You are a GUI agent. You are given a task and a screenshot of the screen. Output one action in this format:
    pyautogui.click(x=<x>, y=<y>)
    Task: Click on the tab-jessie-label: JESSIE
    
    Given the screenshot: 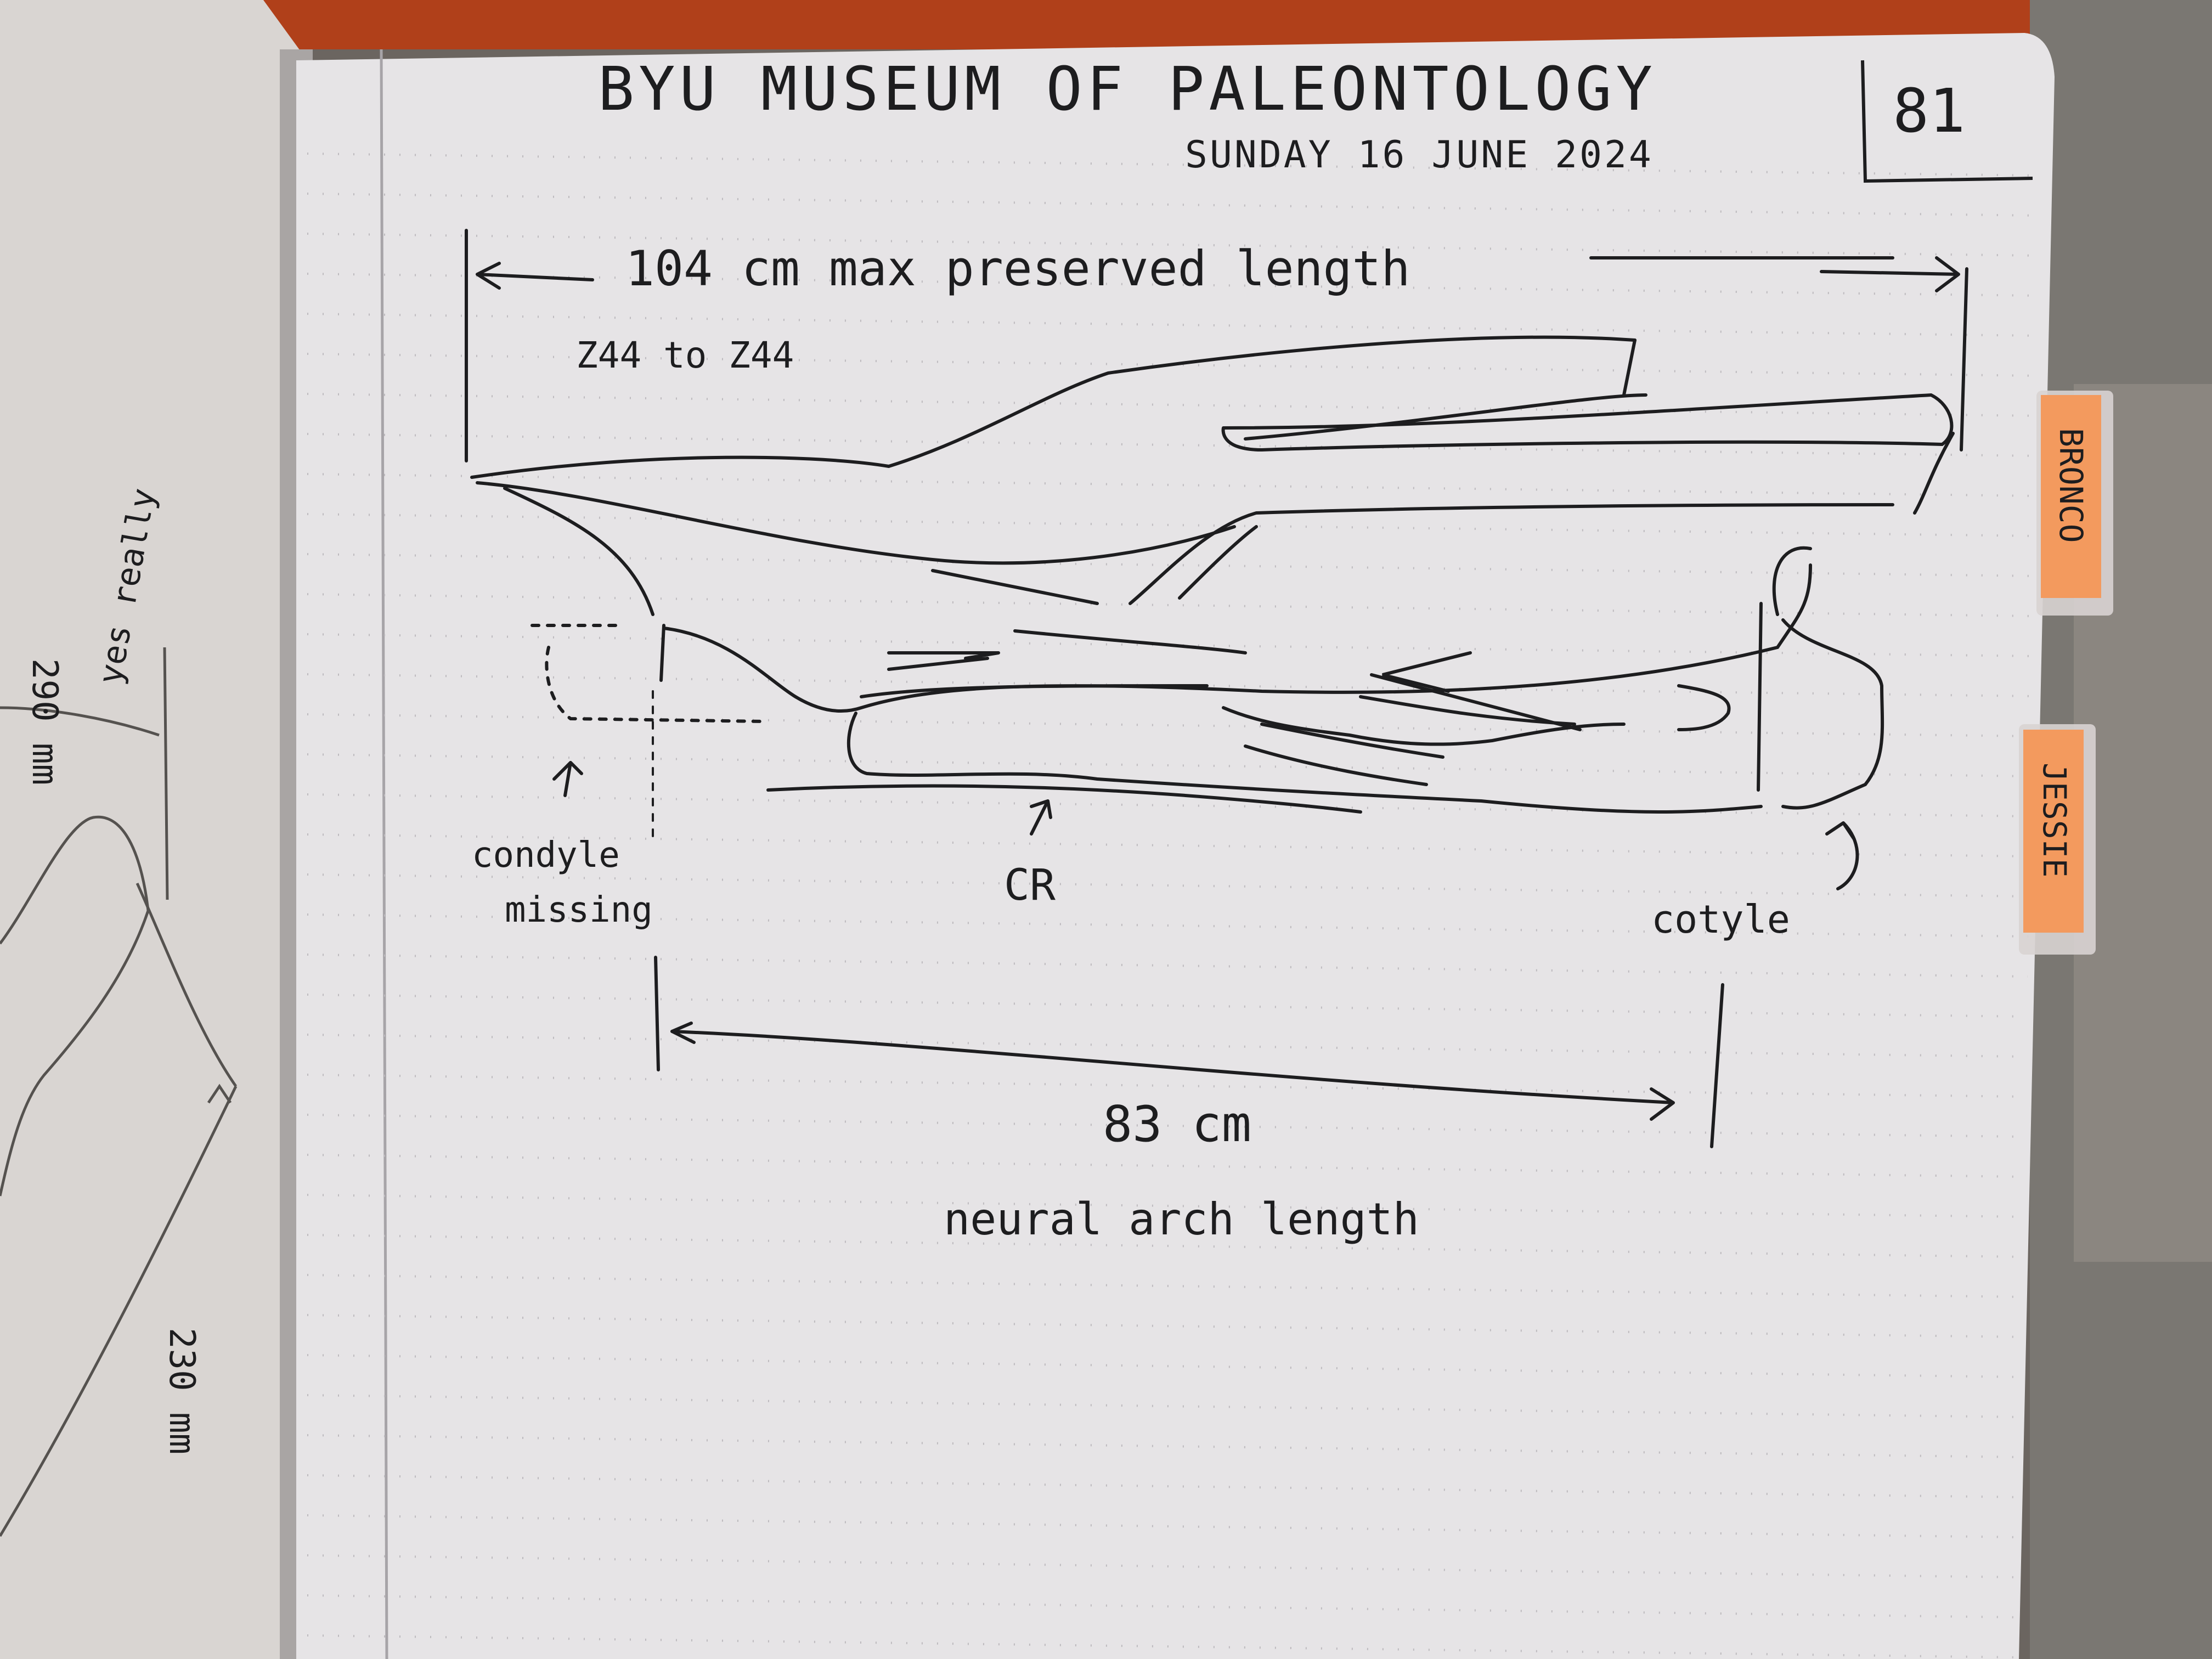 What is the action you would take?
    pyautogui.click(x=2054, y=821)
    